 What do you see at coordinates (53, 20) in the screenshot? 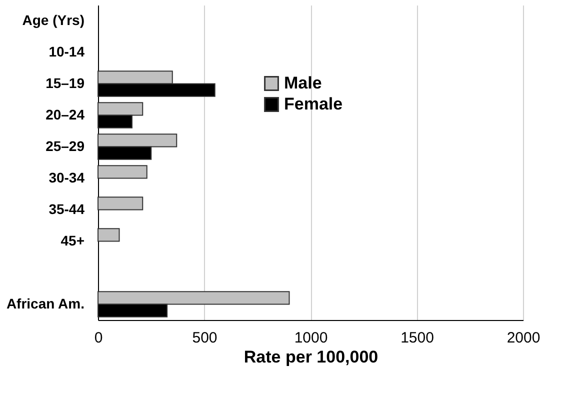
I see `y-tick-label: Age (Yrs)` at bounding box center [53, 20].